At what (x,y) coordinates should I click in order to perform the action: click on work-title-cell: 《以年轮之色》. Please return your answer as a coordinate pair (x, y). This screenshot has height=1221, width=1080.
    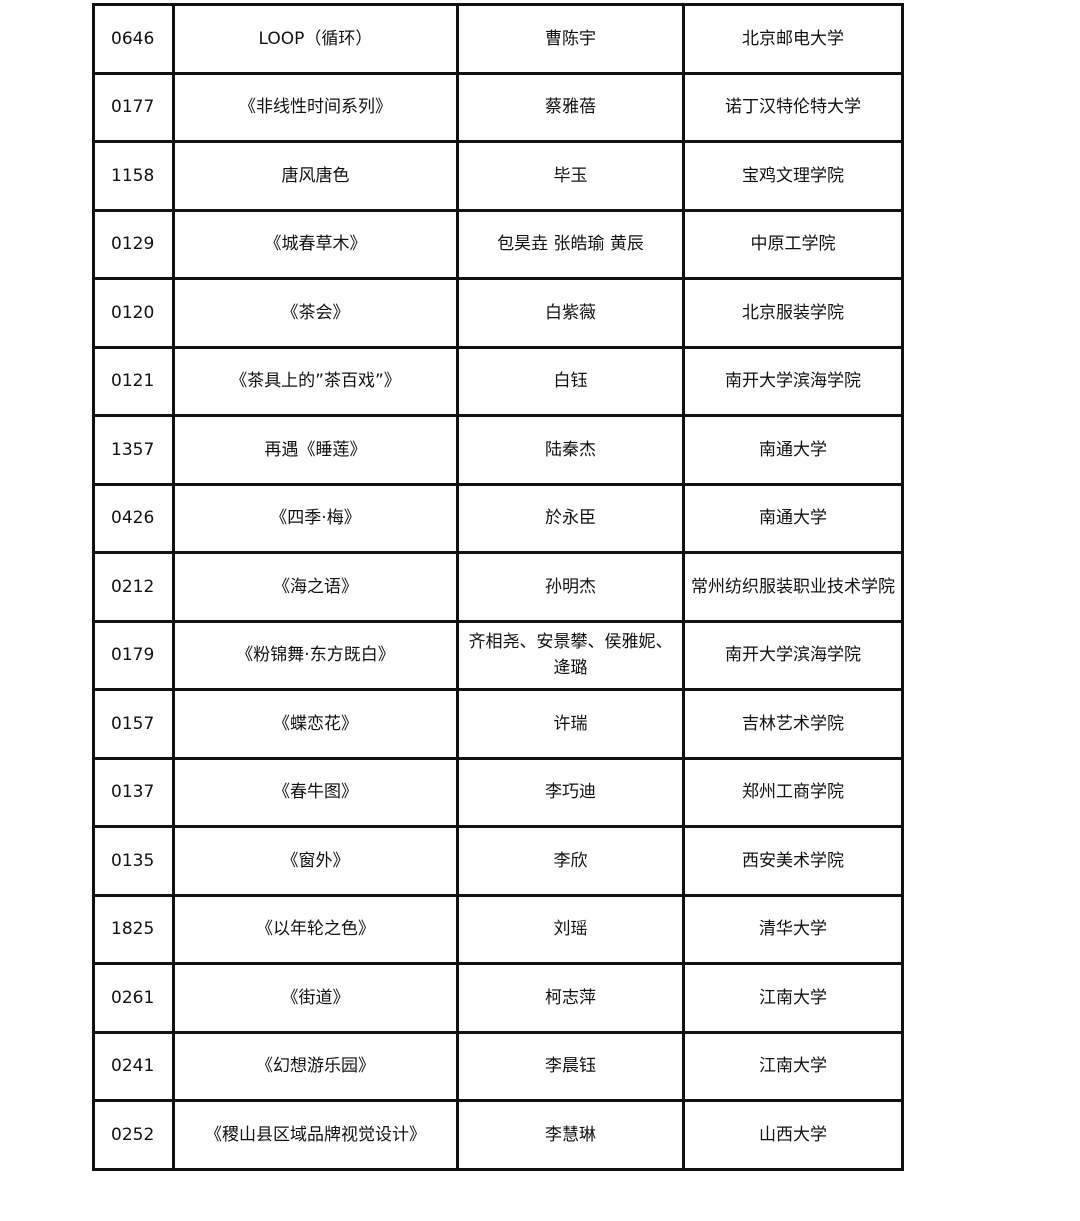
    Looking at the image, I should click on (315, 929).